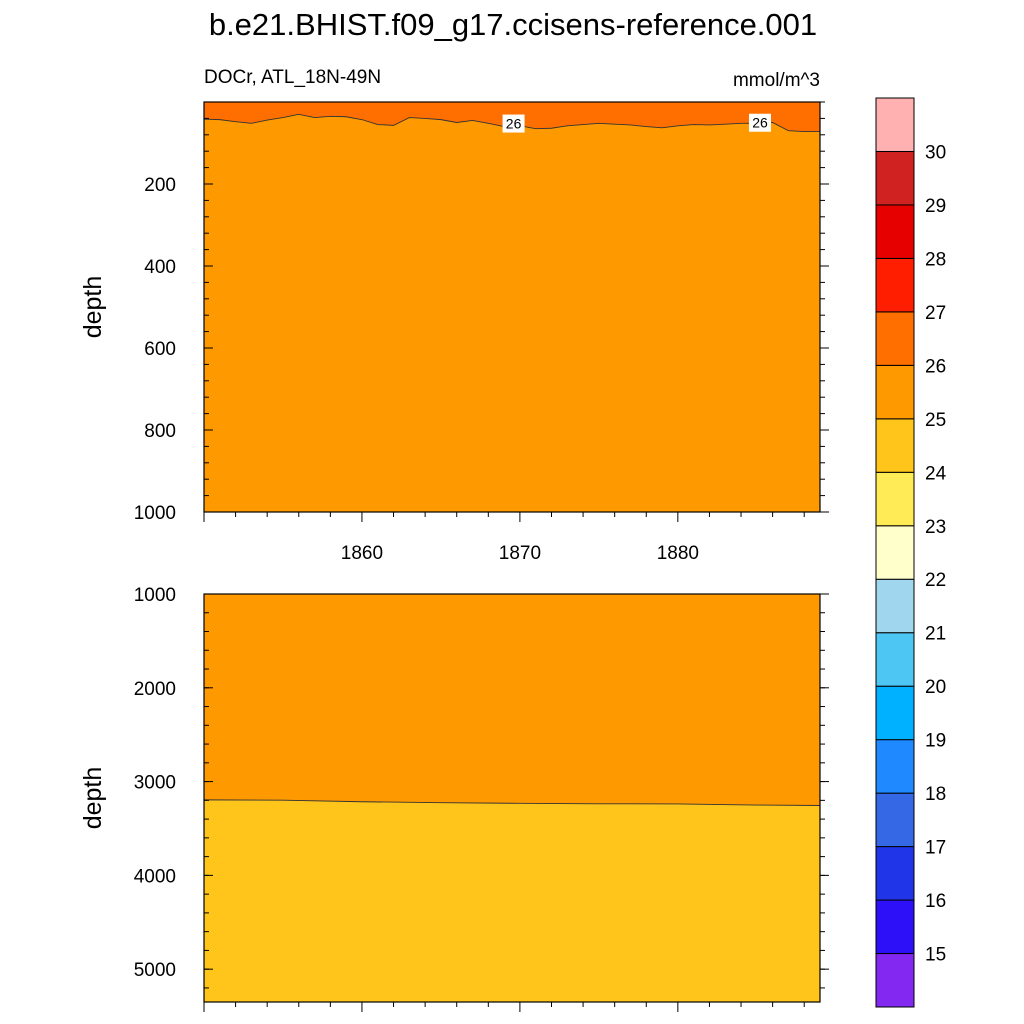 The height and width of the screenshot is (1024, 1024). What do you see at coordinates (935, 955) in the screenshot?
I see `colorbar-label: 15` at bounding box center [935, 955].